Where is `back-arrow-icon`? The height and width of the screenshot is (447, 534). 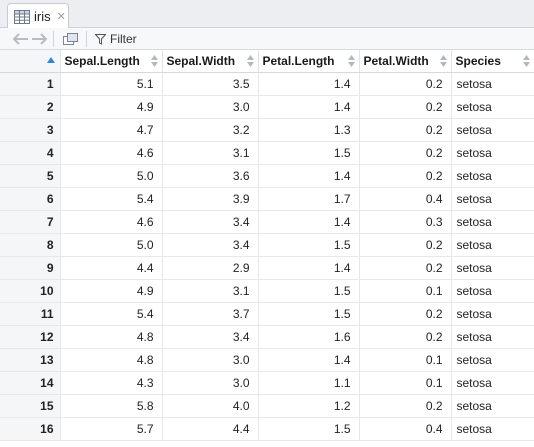 back-arrow-icon is located at coordinates (21, 39).